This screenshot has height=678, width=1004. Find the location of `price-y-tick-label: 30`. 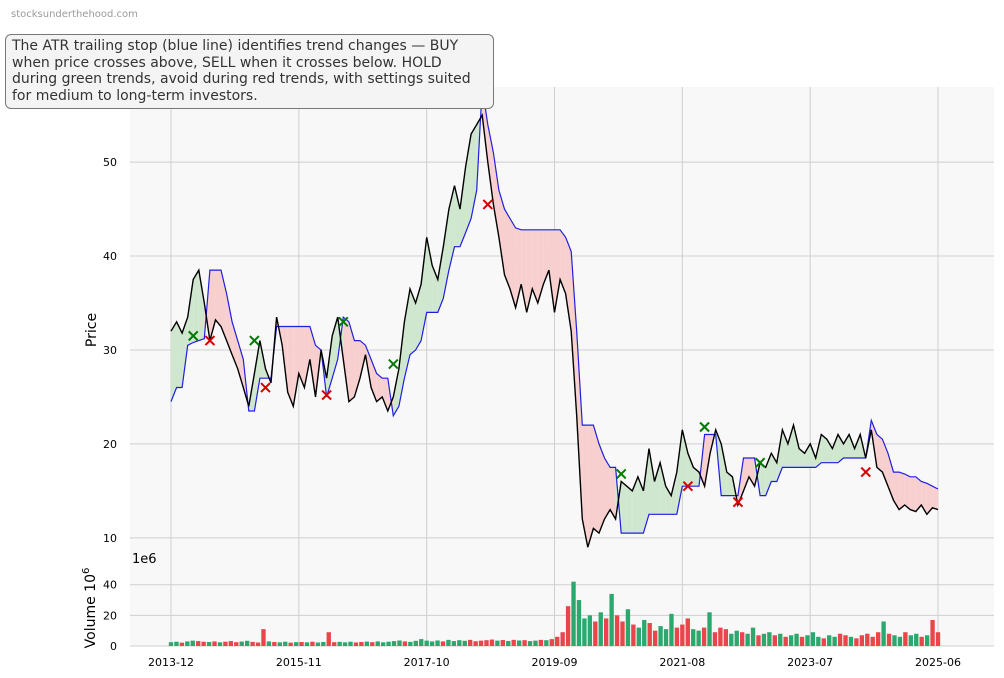

price-y-tick-label: 30 is located at coordinates (110, 350).